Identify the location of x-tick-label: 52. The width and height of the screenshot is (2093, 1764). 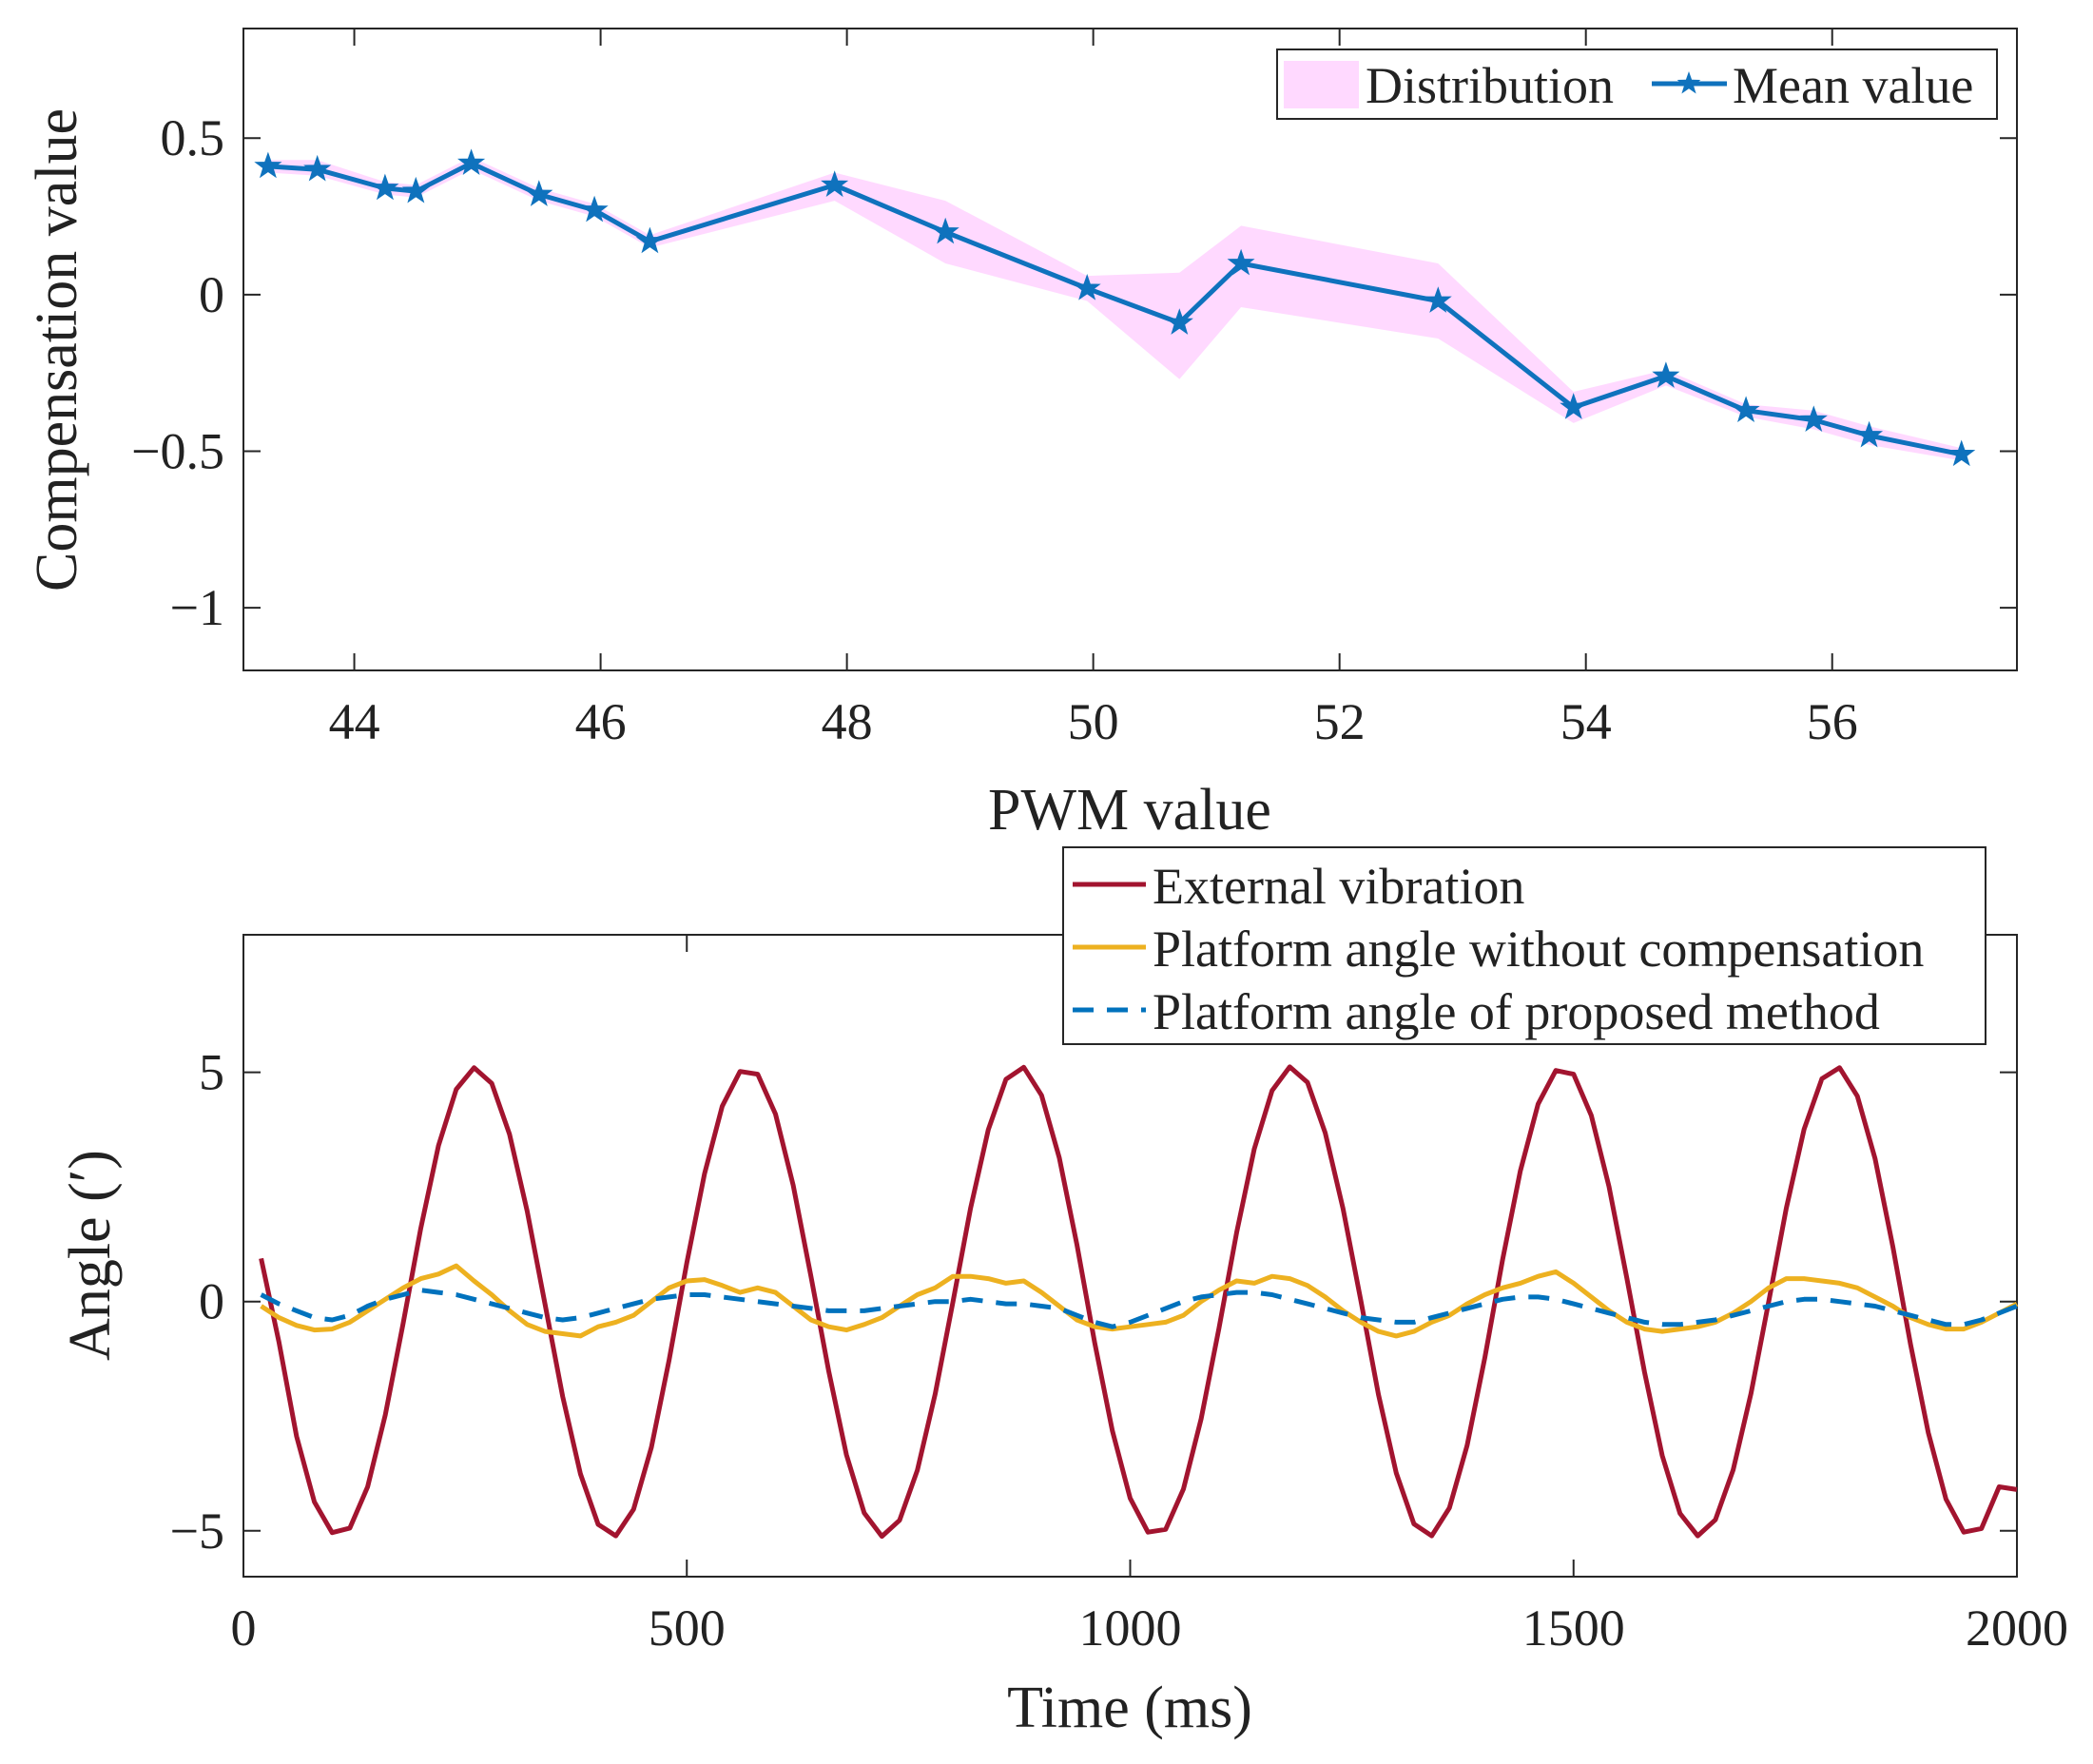
(1340, 721).